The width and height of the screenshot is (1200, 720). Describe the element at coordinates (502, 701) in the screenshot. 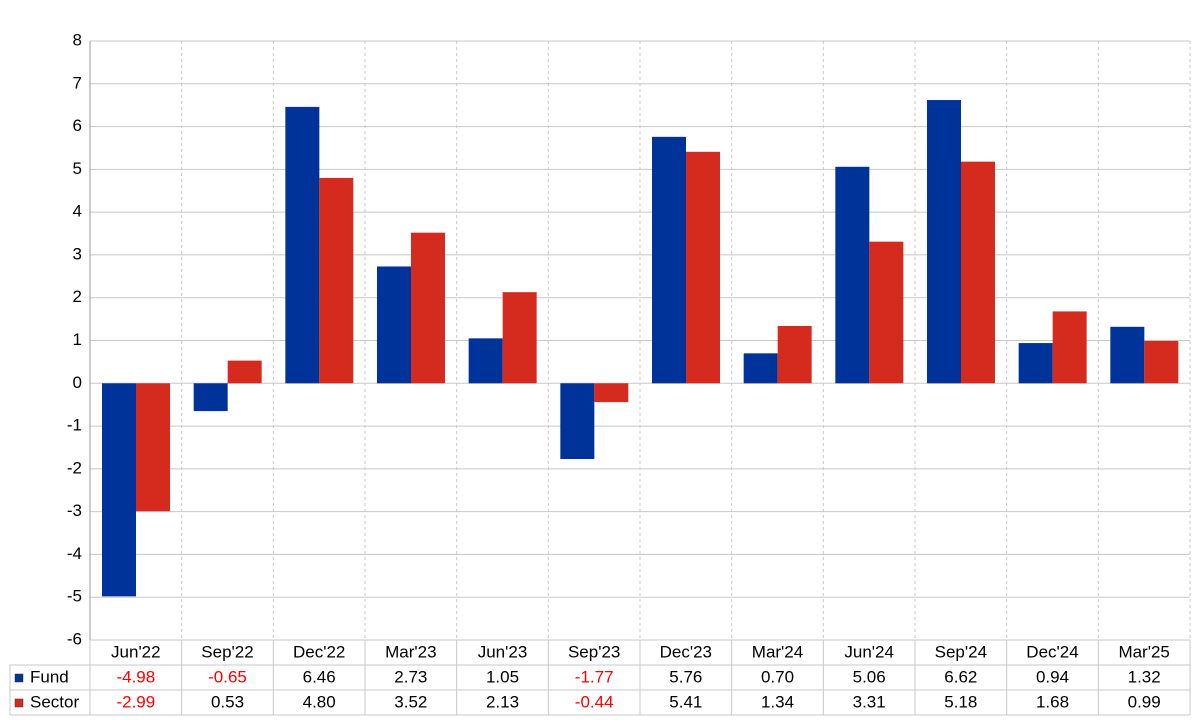

I see `table-value: 2.13` at that location.